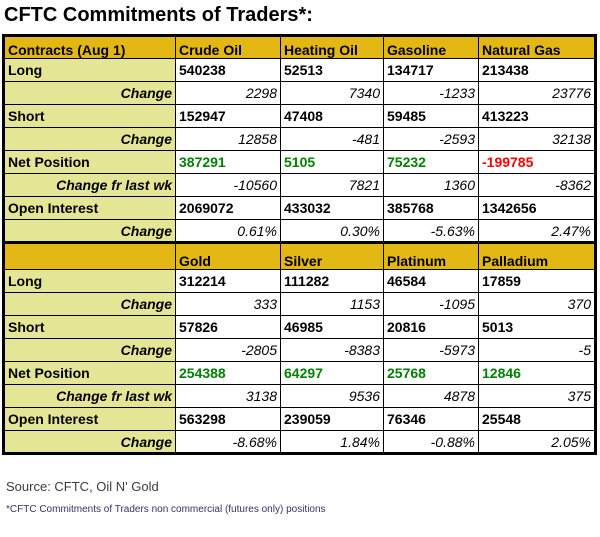 This screenshot has width=600, height=537. What do you see at coordinates (332, 396) in the screenshot?
I see `data-cell: 9536` at bounding box center [332, 396].